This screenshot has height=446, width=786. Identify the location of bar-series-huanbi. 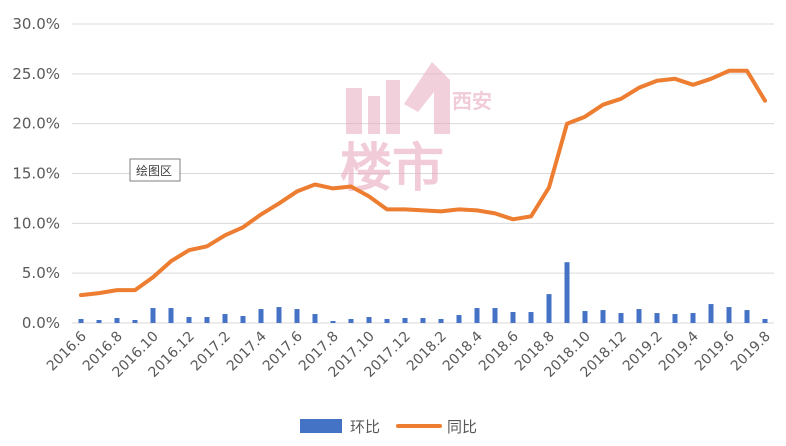
(423, 292).